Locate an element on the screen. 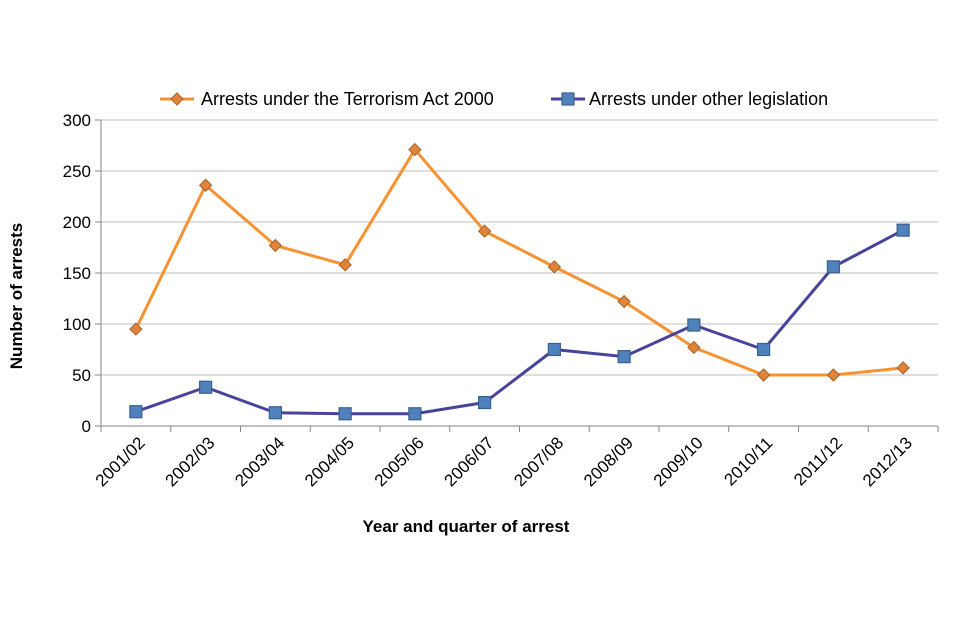 Image resolution: width=960 pixels, height=640 pixels. y-axis-ticks: 0 50 100 150 200 250 300 is located at coordinates (82, 273).